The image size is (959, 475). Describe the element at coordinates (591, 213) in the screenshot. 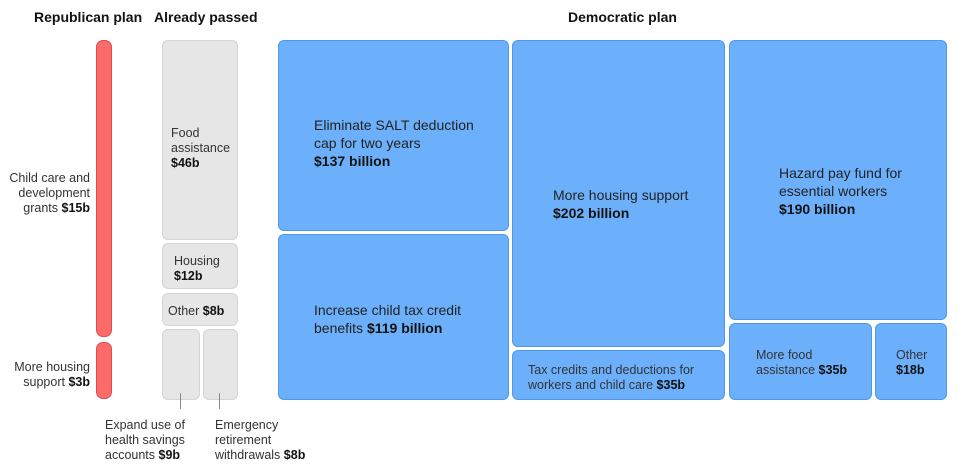

I see `dem-housing-amount: $202 billion` at that location.